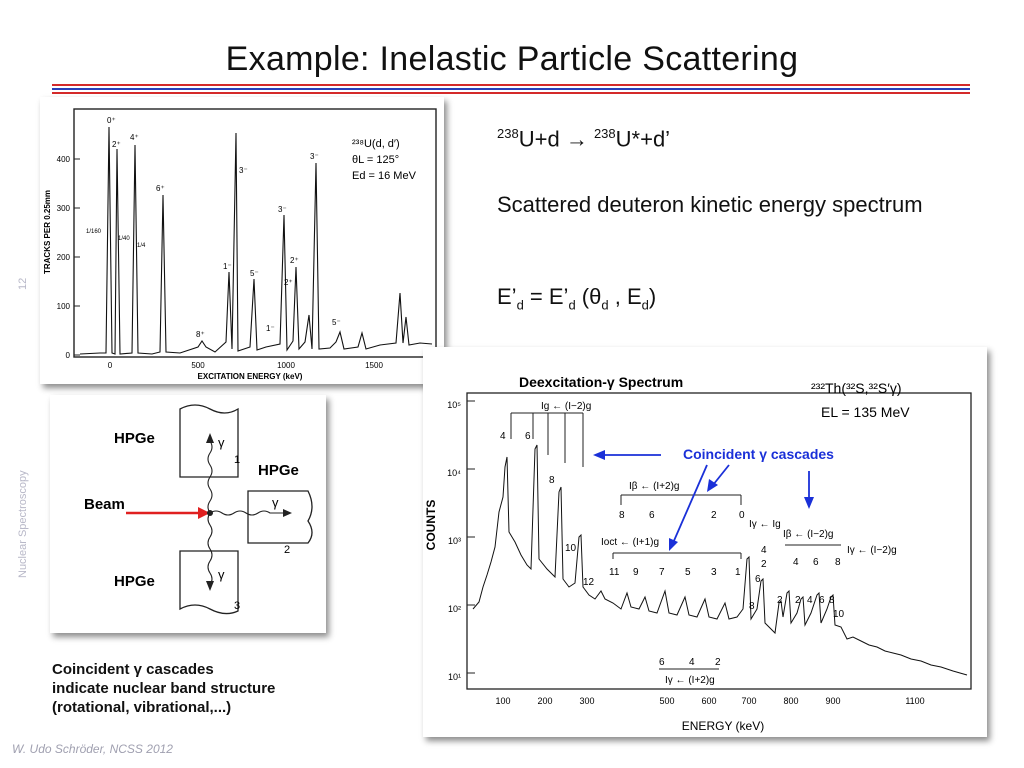 The image size is (1024, 768). What do you see at coordinates (566, 406) in the screenshot?
I see `band-label-g-minus2: Ig ← (I−2)g` at bounding box center [566, 406].